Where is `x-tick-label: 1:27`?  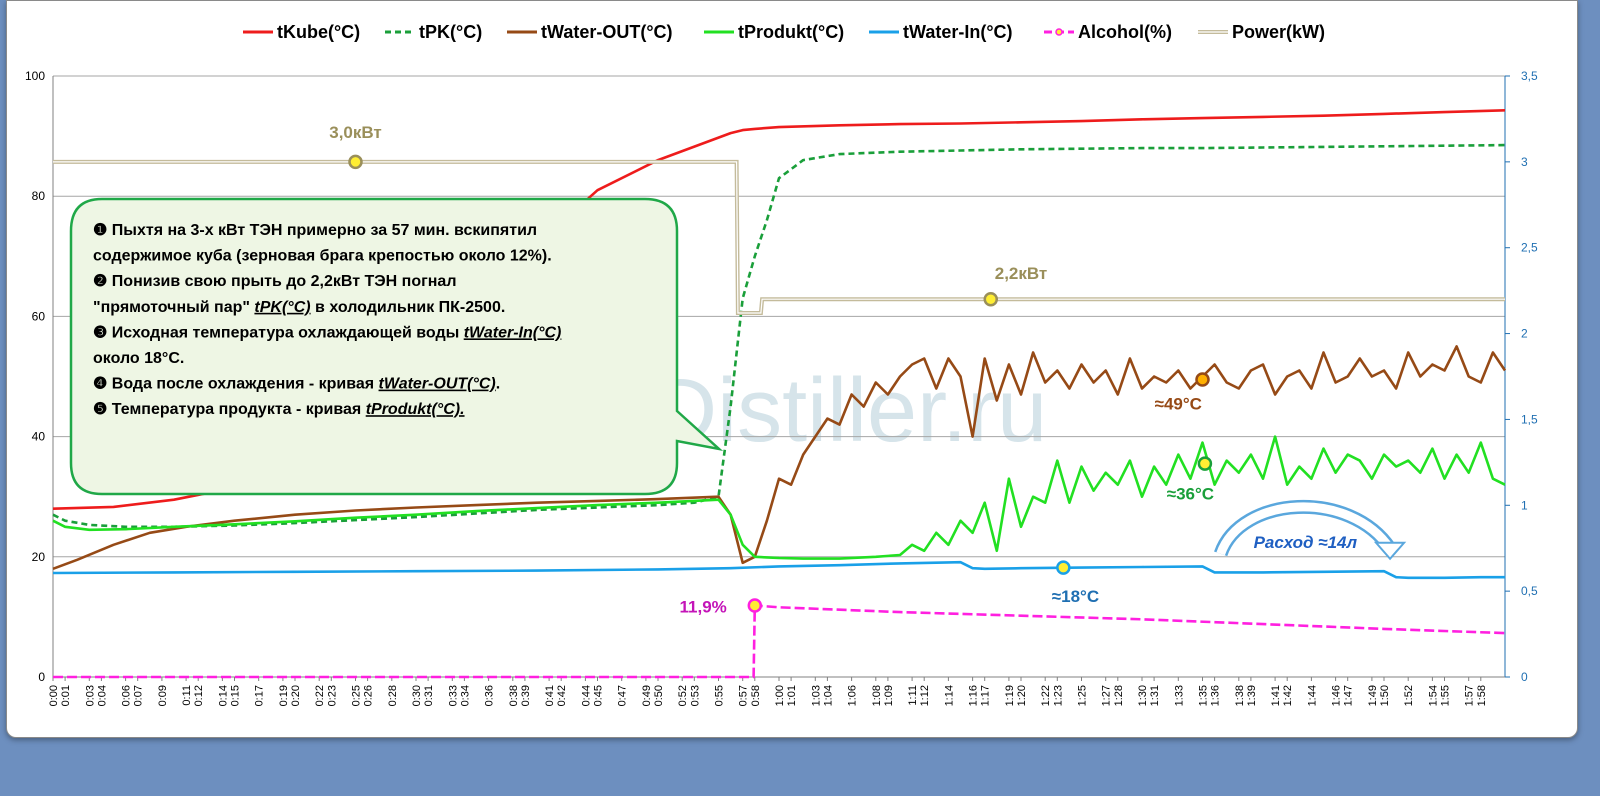
x-tick-label: 1:27 is located at coordinates (1107, 695).